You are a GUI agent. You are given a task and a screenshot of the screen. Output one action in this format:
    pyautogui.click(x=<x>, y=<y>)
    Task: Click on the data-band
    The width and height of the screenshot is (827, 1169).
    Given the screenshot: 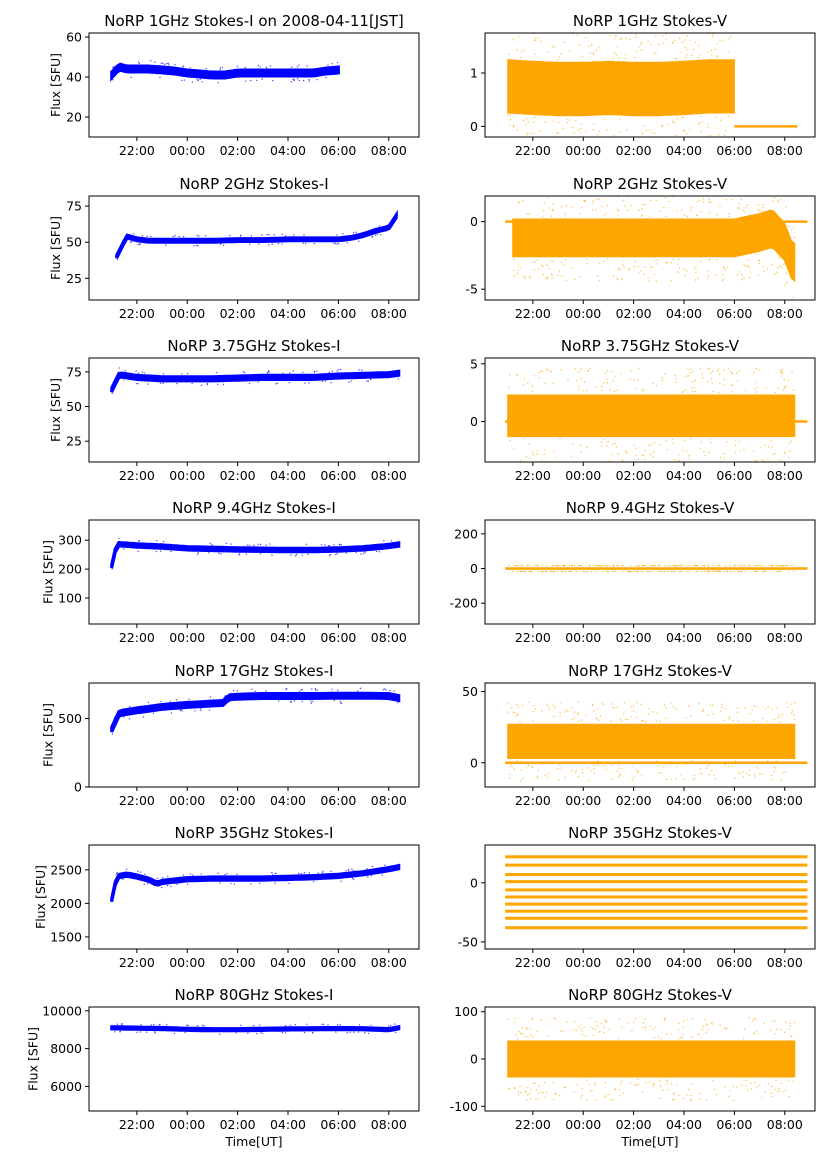 What is the action you would take?
    pyautogui.click(x=651, y=416)
    